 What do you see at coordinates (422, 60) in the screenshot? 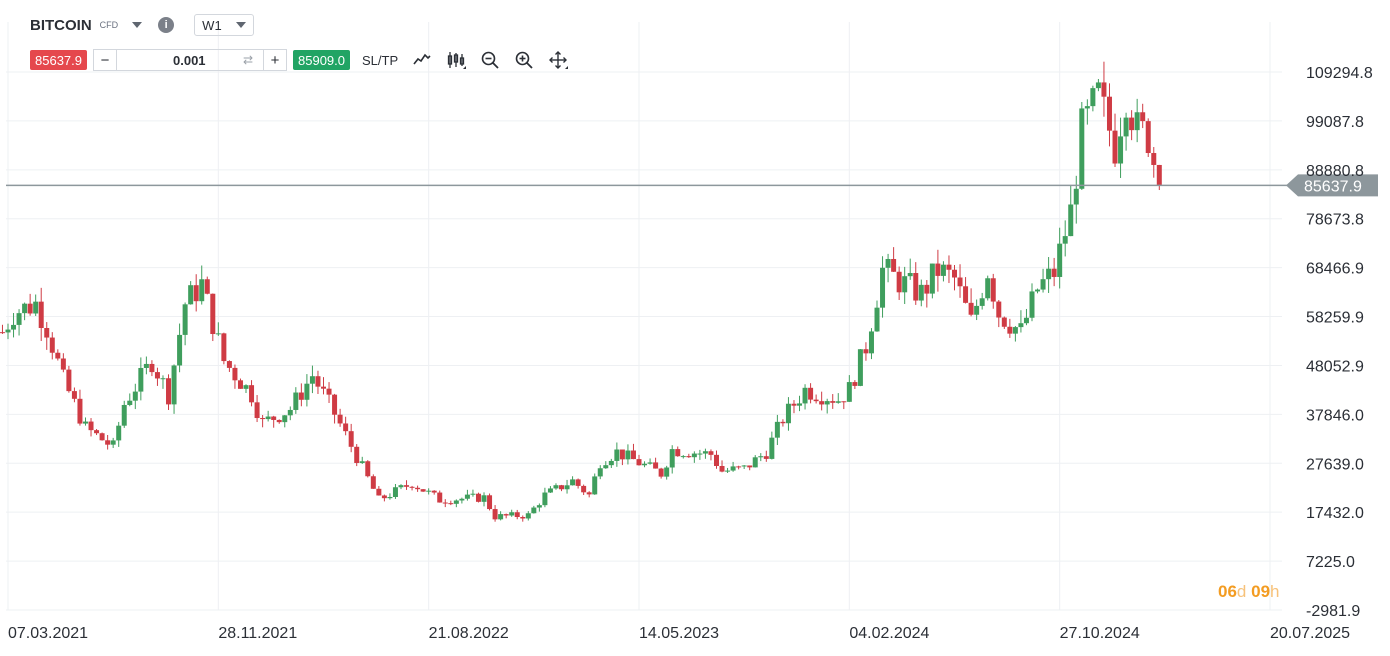
I see `line-chart-icon` at bounding box center [422, 60].